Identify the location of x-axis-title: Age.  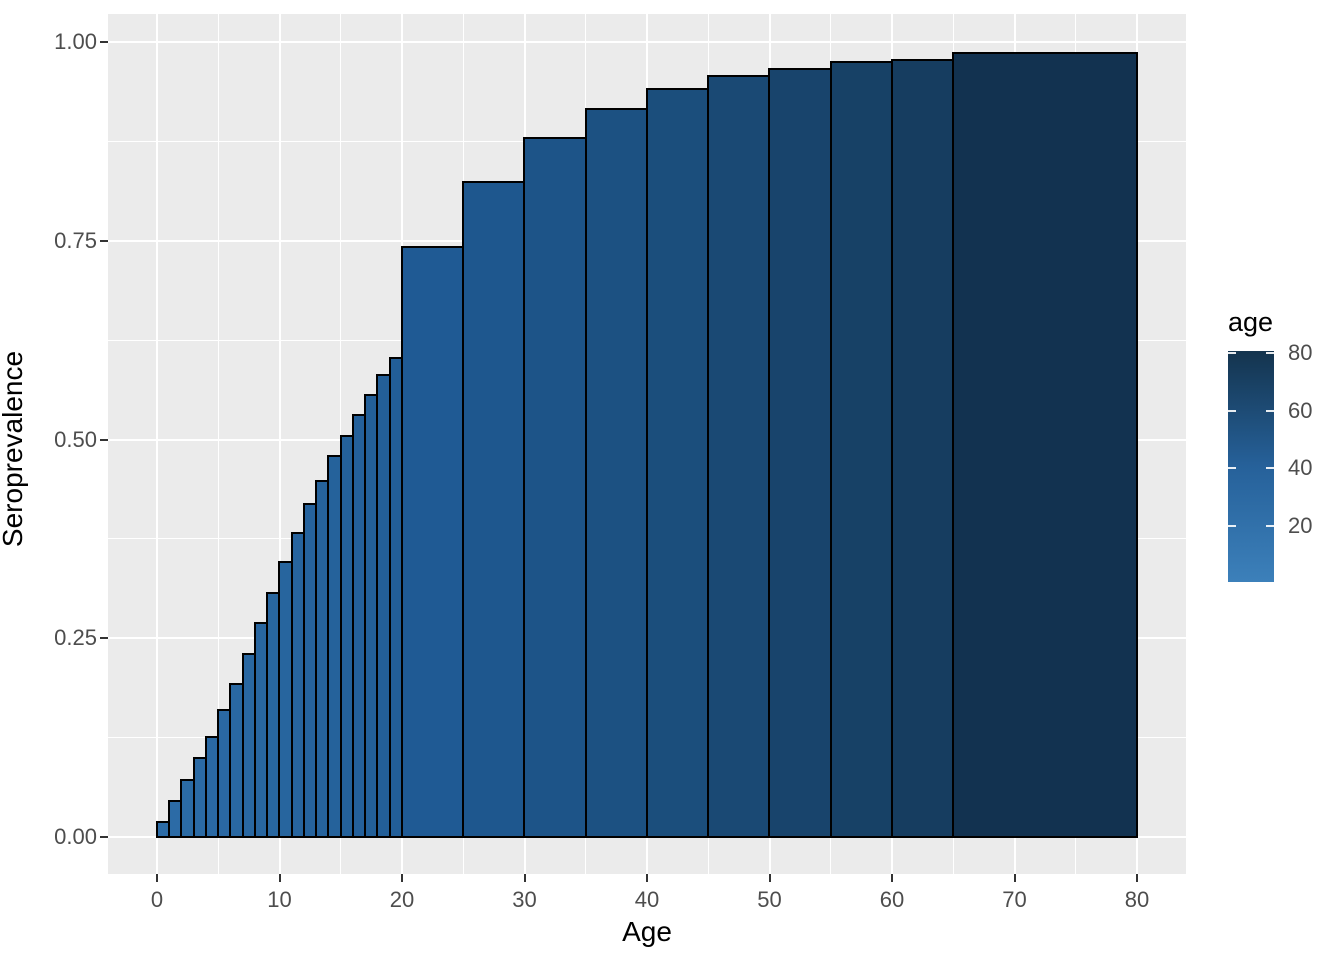
(647, 931).